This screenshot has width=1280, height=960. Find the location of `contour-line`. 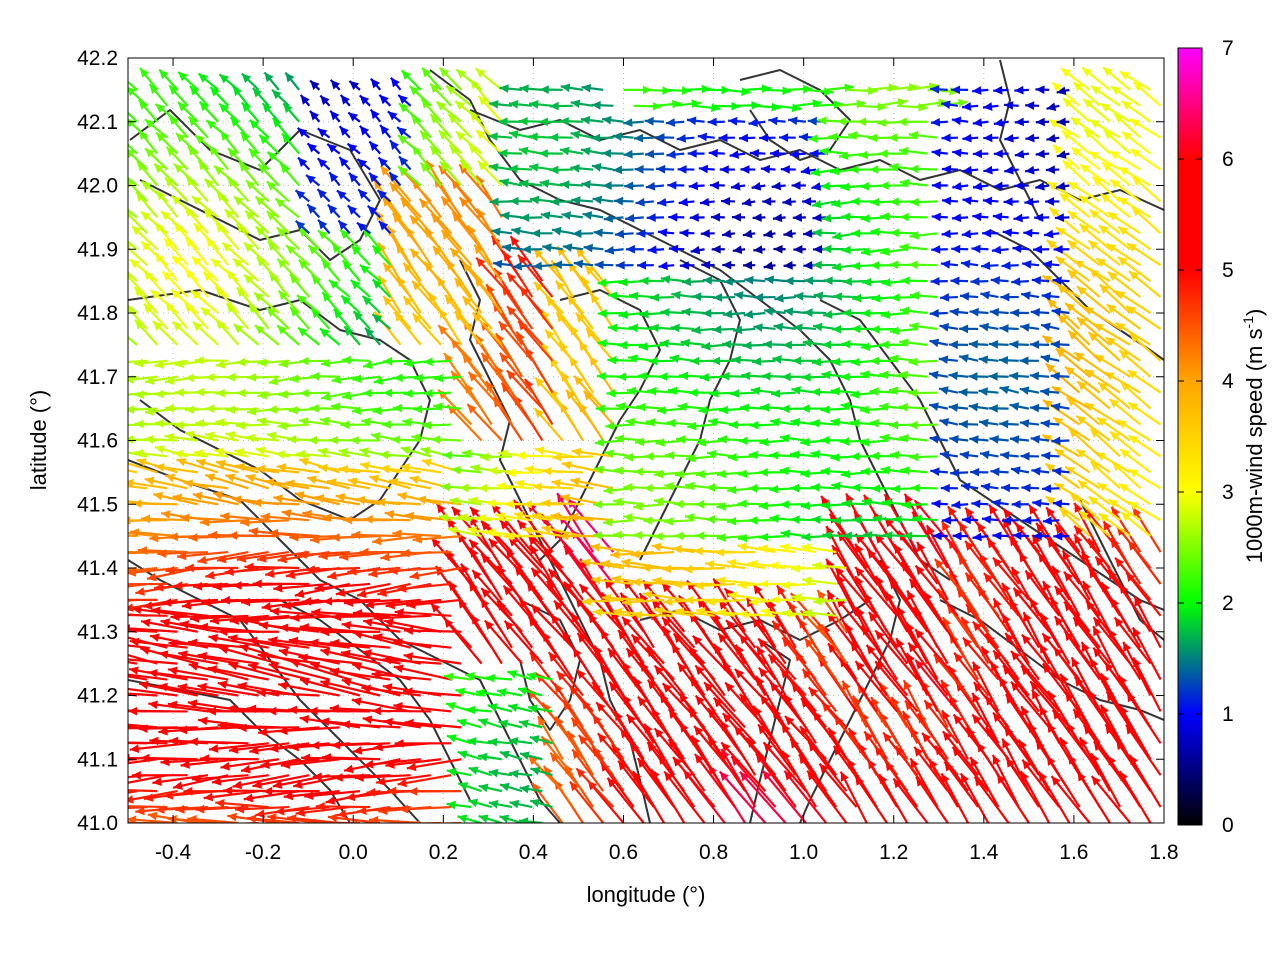

contour-line is located at coordinates (795, 115).